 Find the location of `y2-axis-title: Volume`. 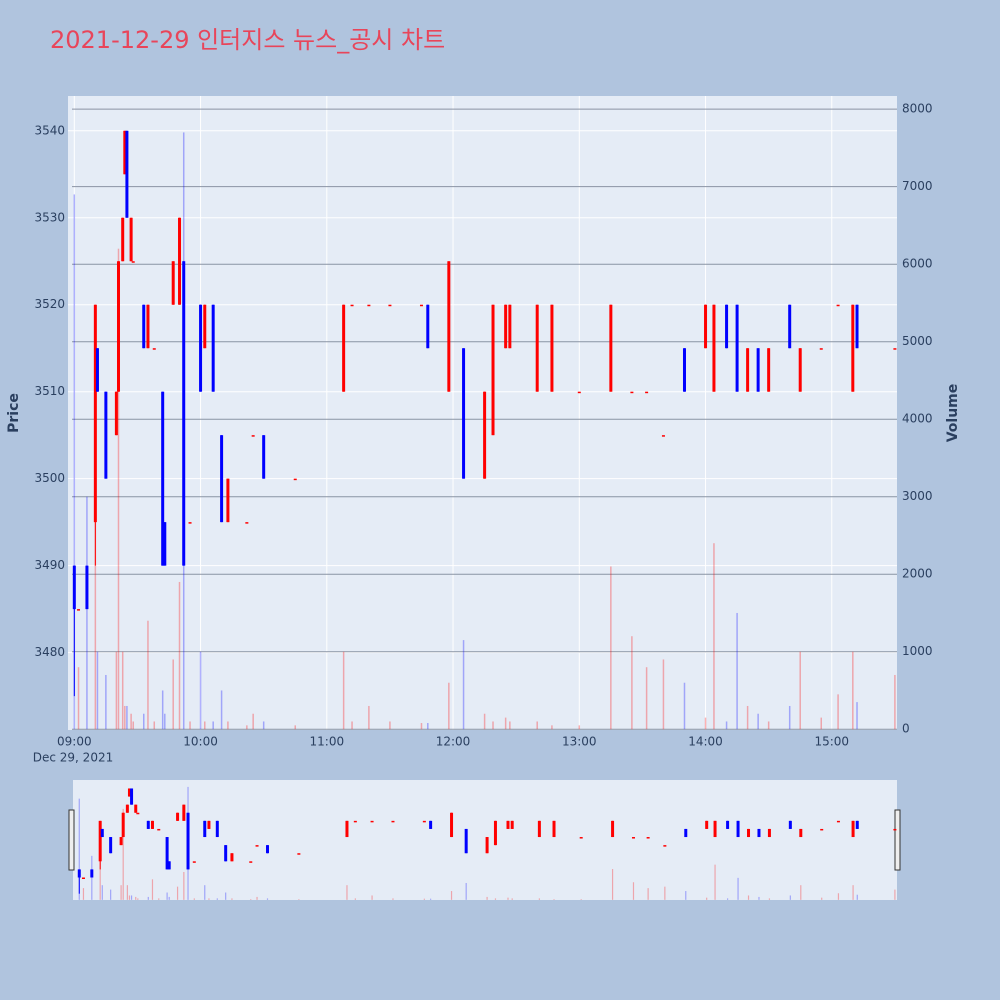

y2-axis-title: Volume is located at coordinates (953, 413).